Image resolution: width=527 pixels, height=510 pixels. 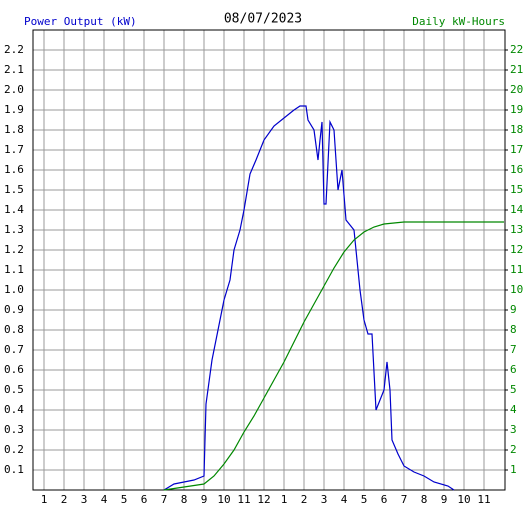 What do you see at coordinates (14, 349) in the screenshot?
I see `y-tick-label: 0.7` at bounding box center [14, 349].